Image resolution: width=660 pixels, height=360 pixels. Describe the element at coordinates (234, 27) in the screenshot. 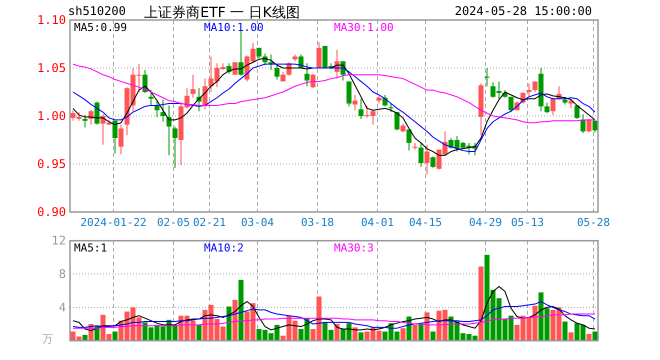

I see `text: MA10:1.00` at that location.